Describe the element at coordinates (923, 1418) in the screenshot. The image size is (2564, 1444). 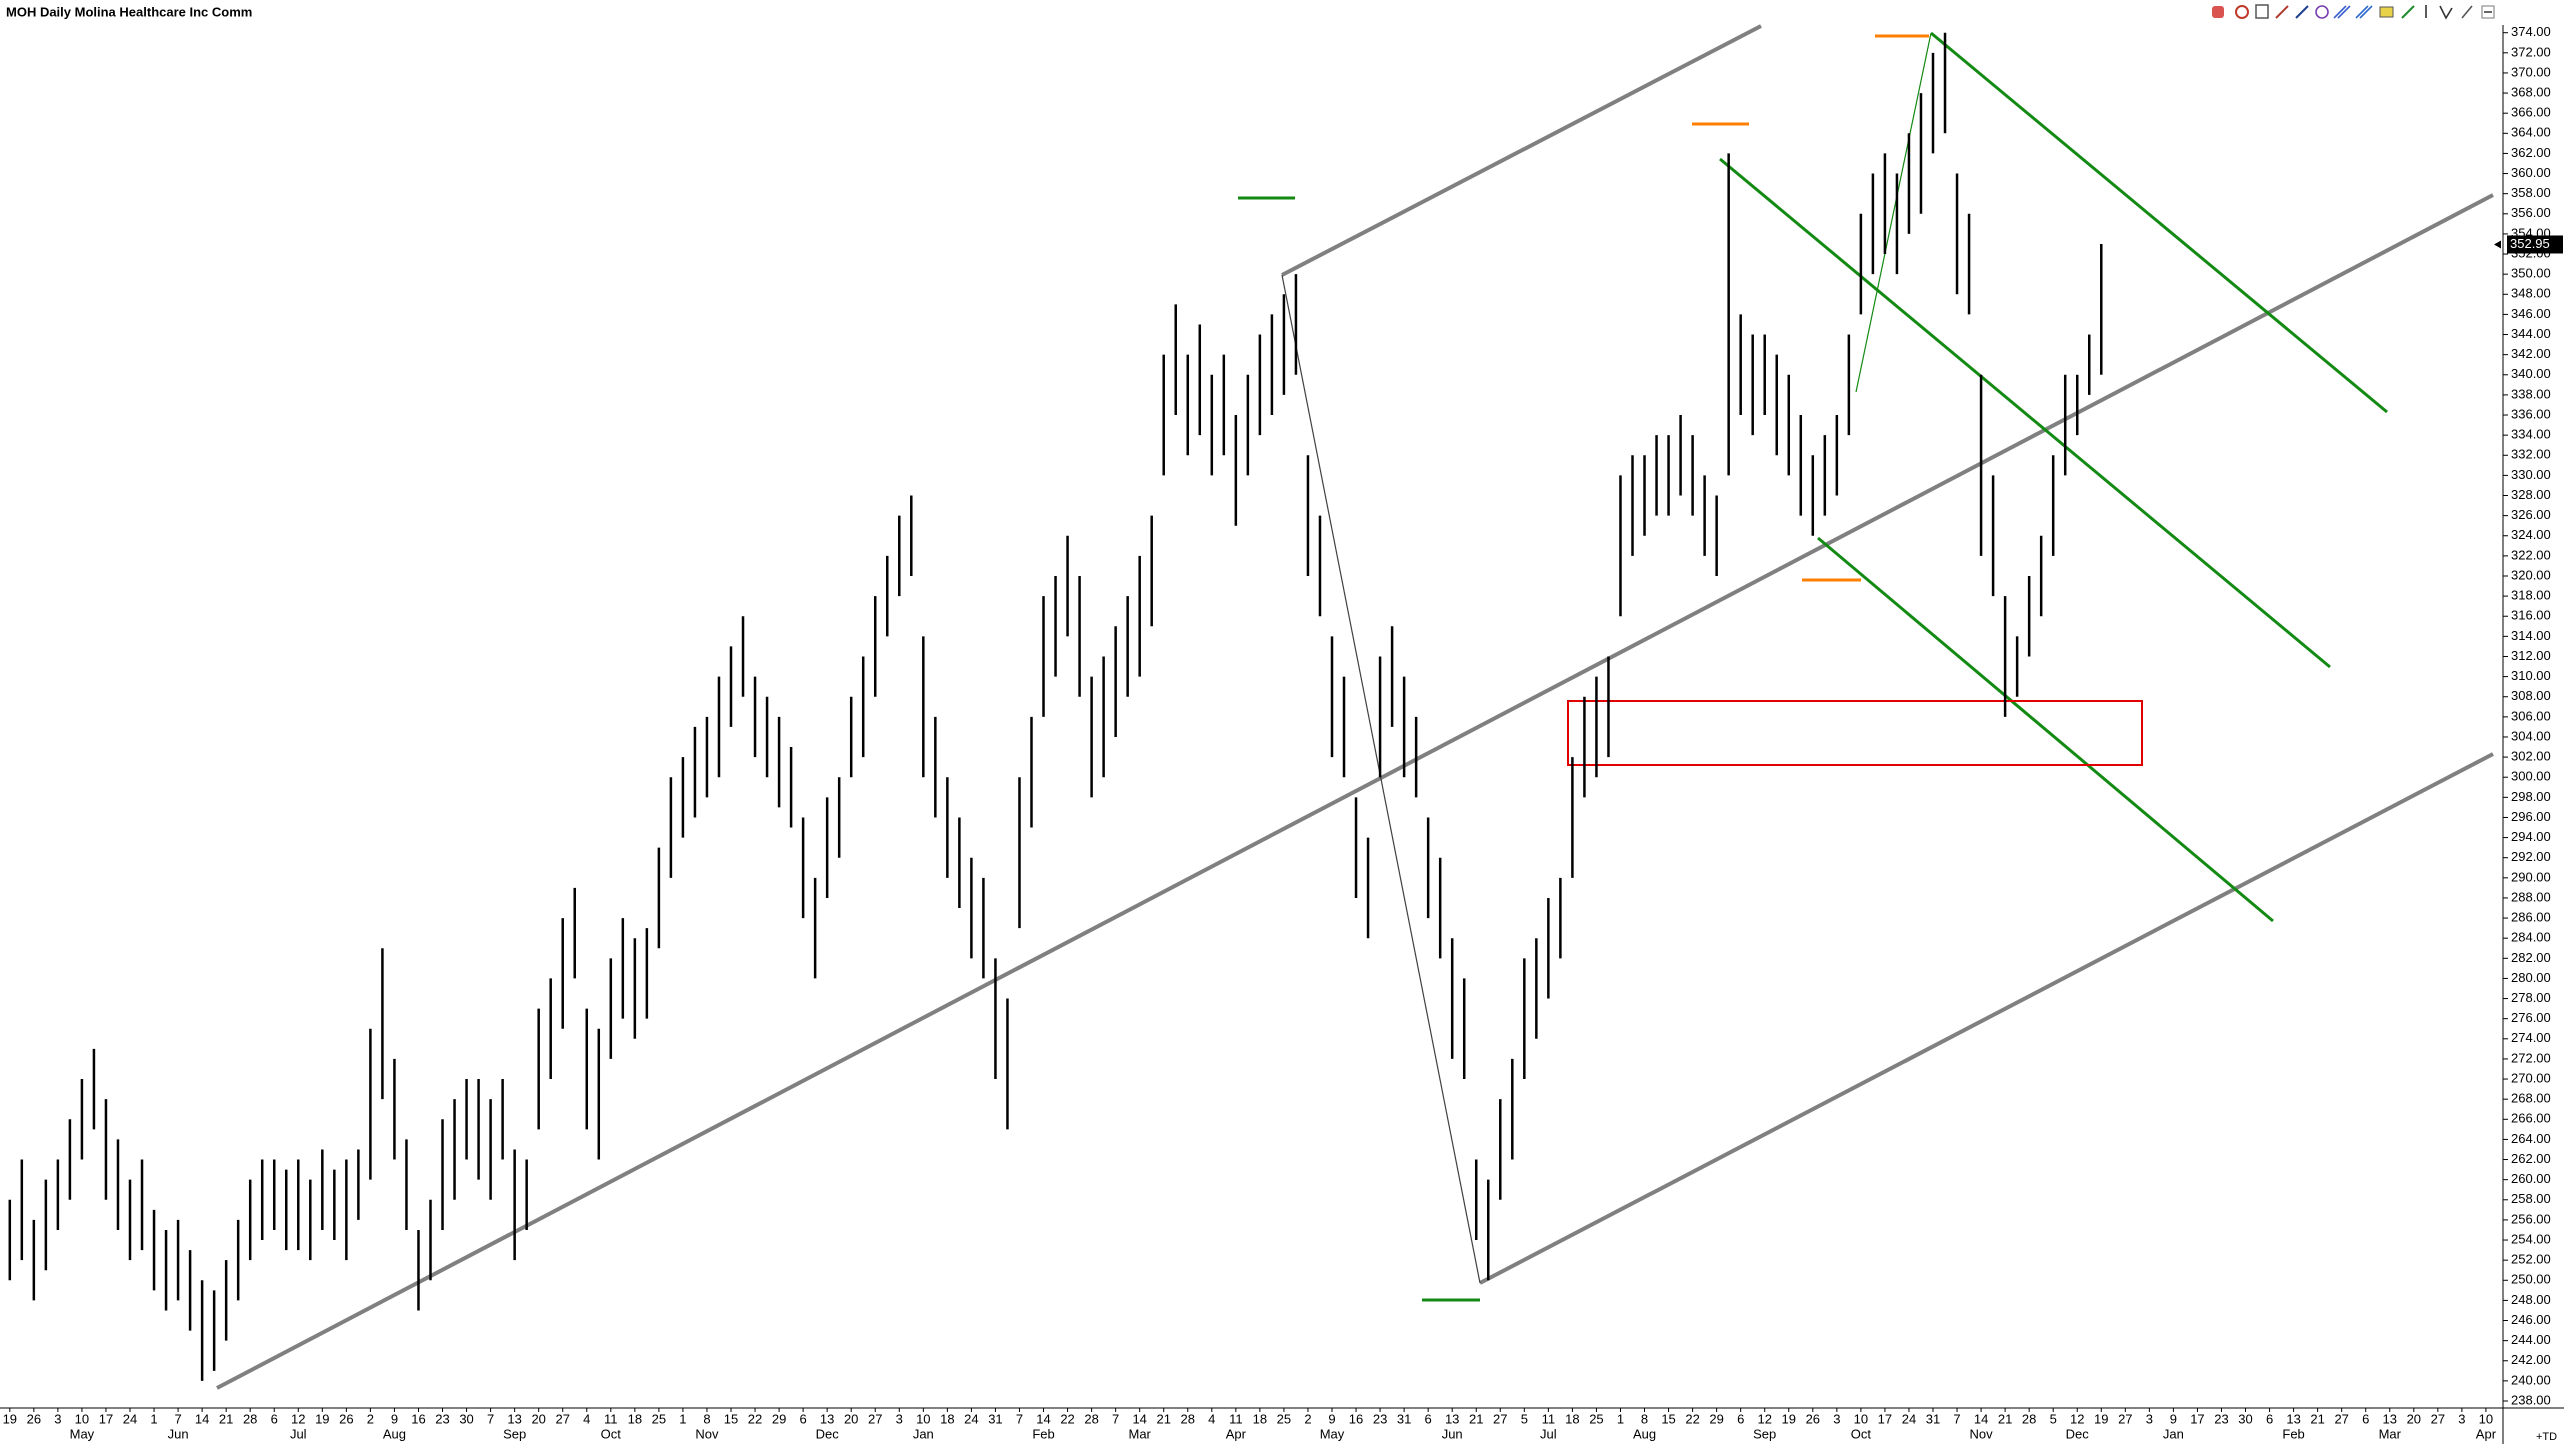
I see `x-day-label: 10` at that location.